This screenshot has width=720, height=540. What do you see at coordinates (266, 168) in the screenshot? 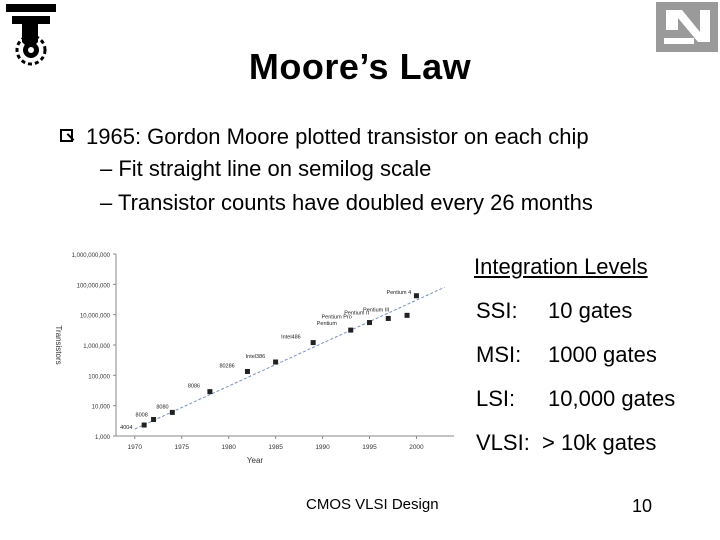
I see `sub-bullet: – Fit straight line on semilog scale` at bounding box center [266, 168].